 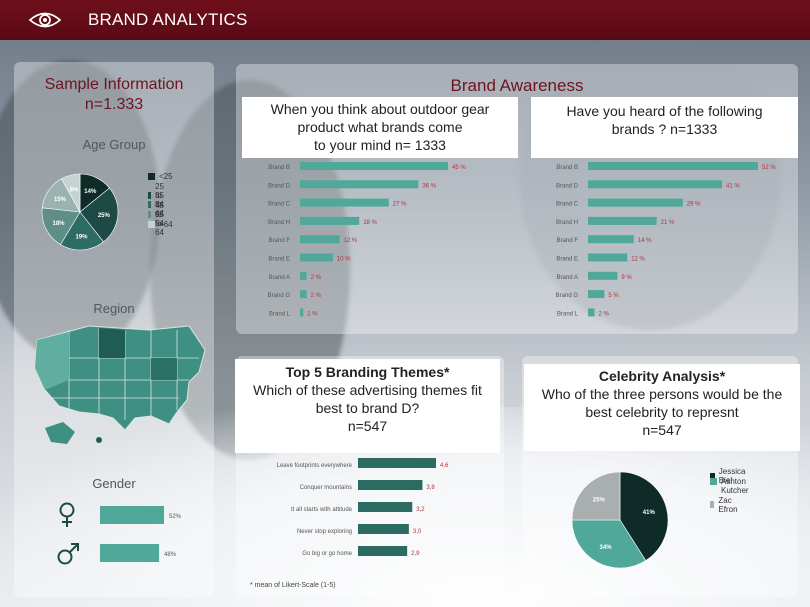 I want to click on legend-item: <25, so click(x=160, y=176).